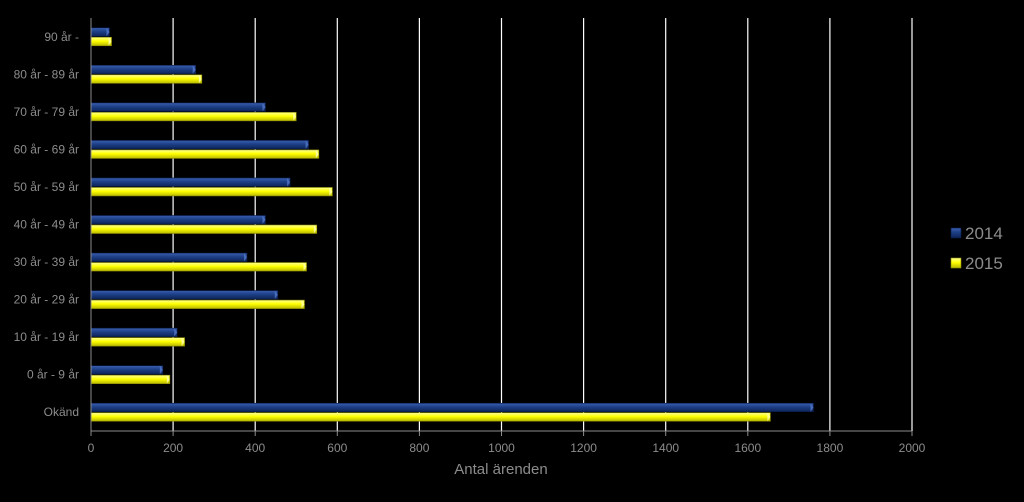 The image size is (1024, 502). What do you see at coordinates (337, 448) in the screenshot?
I see `x-tick-label: 600` at bounding box center [337, 448].